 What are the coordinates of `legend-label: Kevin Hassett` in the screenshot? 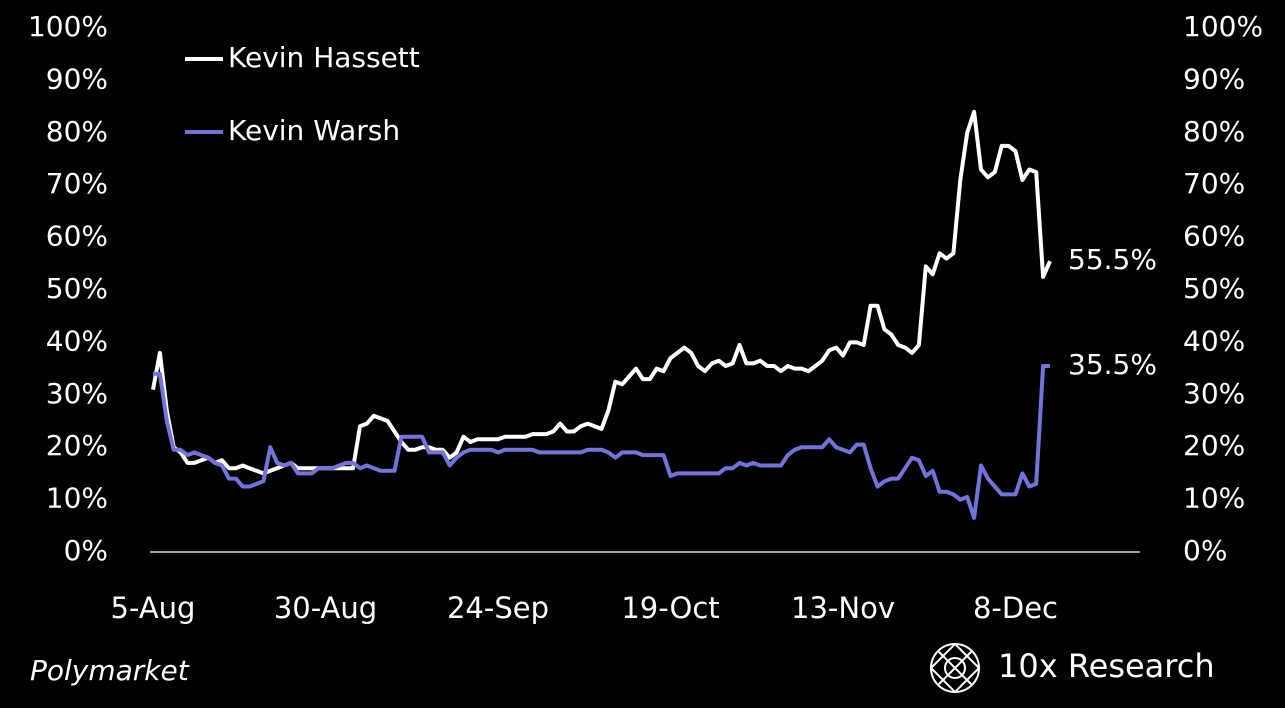 It's located at (324, 57).